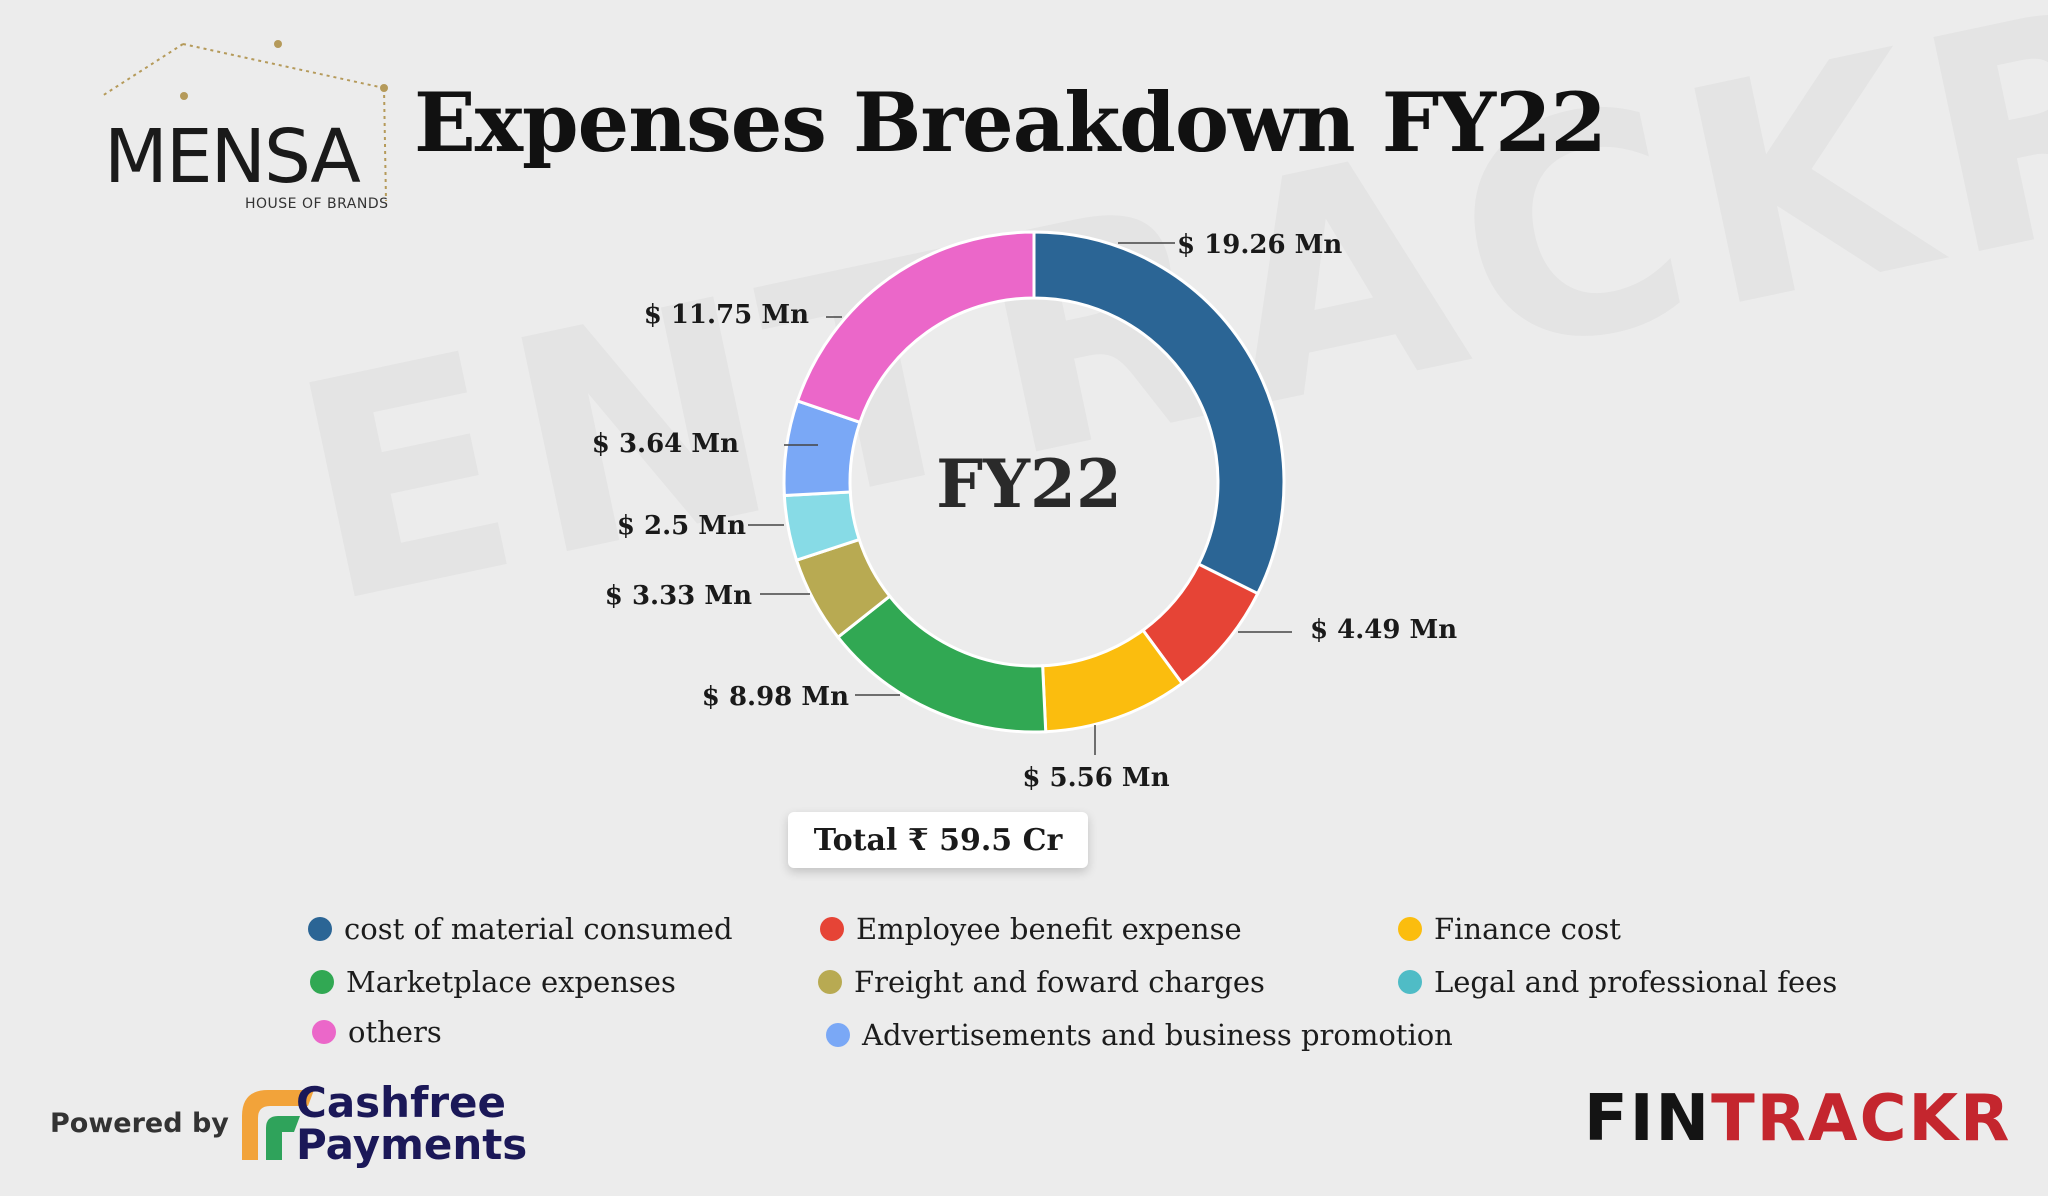 The height and width of the screenshot is (1196, 2048). I want to click on legend-label: cost of material consumed, so click(538, 929).